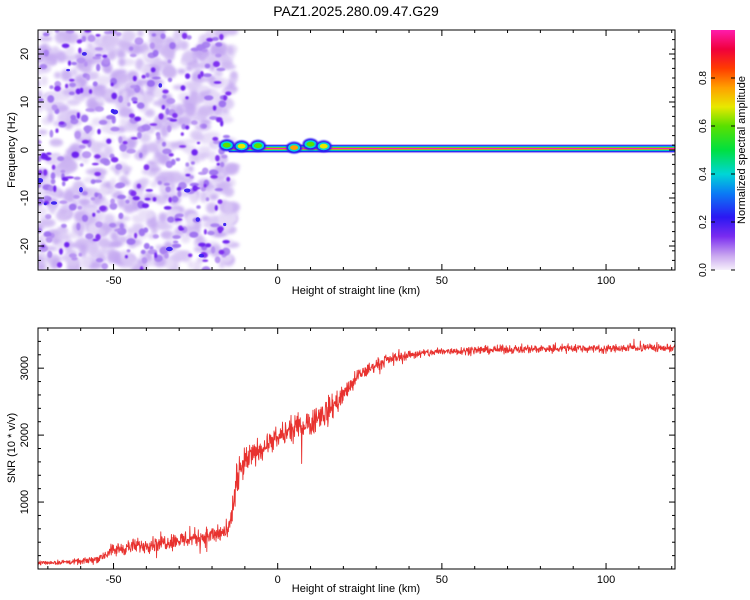  Describe the element at coordinates (12, 448) in the screenshot. I see `snr-y-label: SNR (10 * v/v)` at that location.